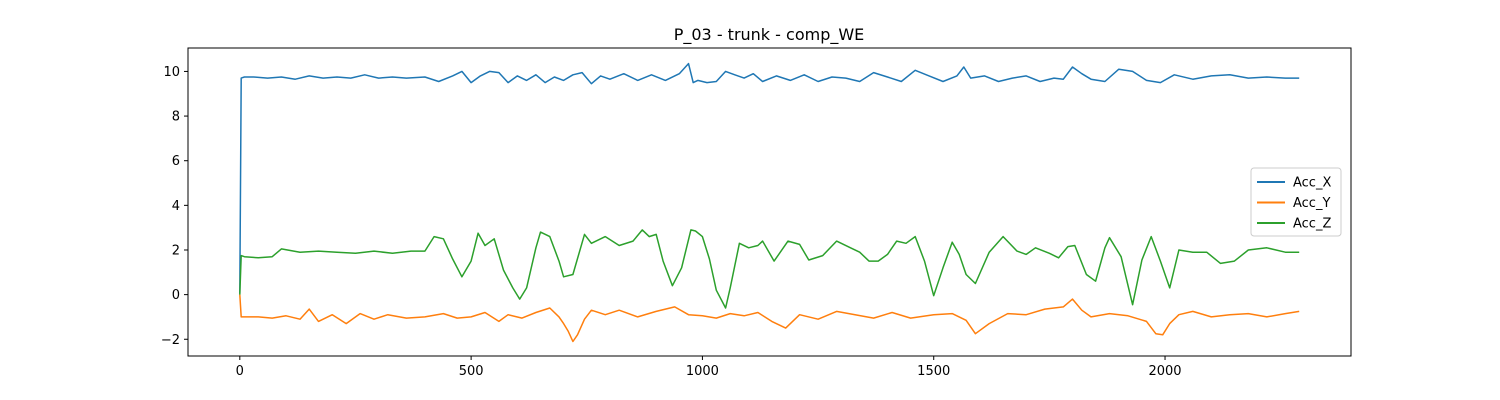  I want to click on chart-title: P_03 - trunk - comp_WE, so click(769, 35).